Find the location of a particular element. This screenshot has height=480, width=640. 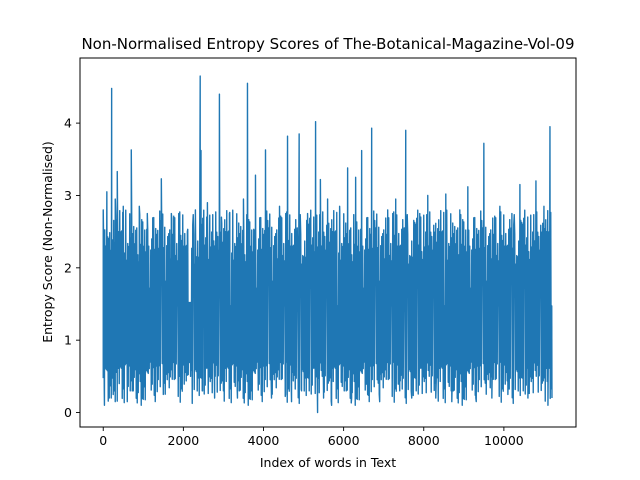

x-axis: 0 2000 4000 6000 8000 10000 is located at coordinates (311, 437).